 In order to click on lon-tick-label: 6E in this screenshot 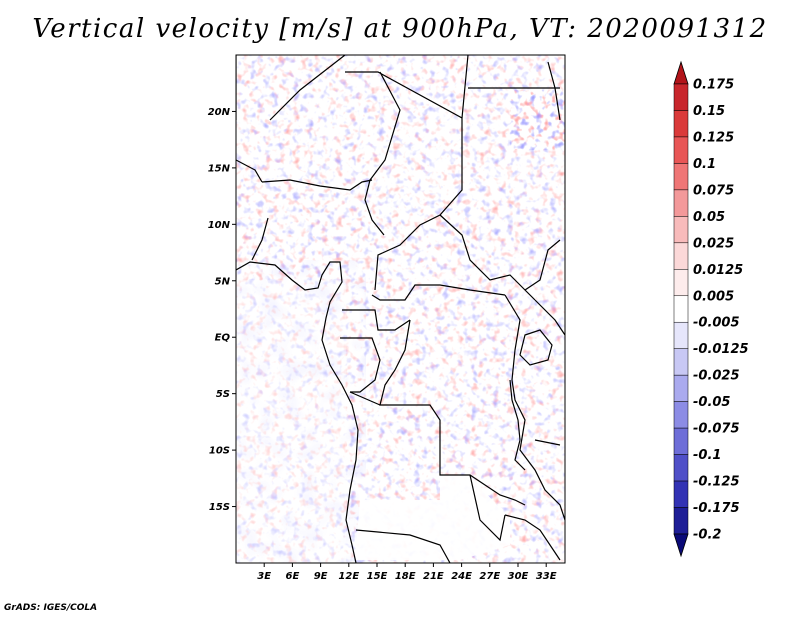, I will do `click(293, 576)`.